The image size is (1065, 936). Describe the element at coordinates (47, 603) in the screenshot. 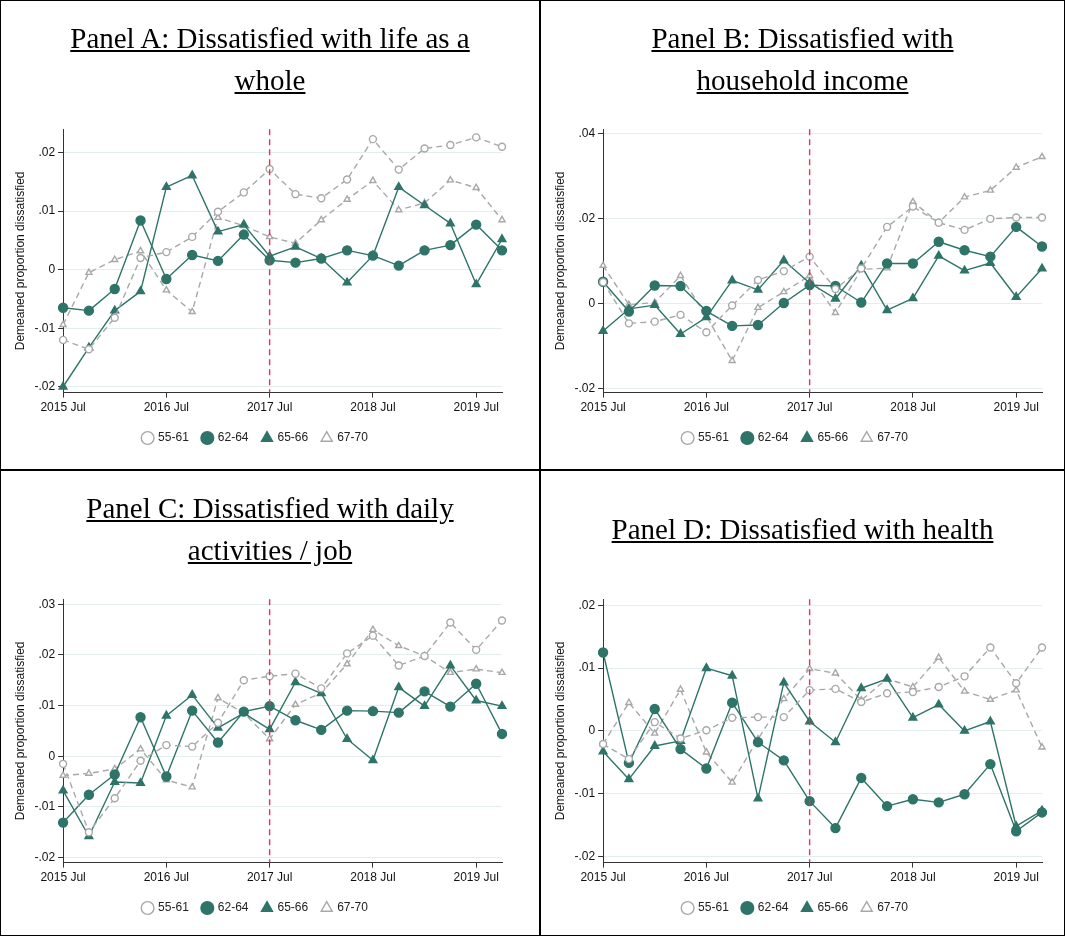

I see `y-tick-label: .03` at that location.